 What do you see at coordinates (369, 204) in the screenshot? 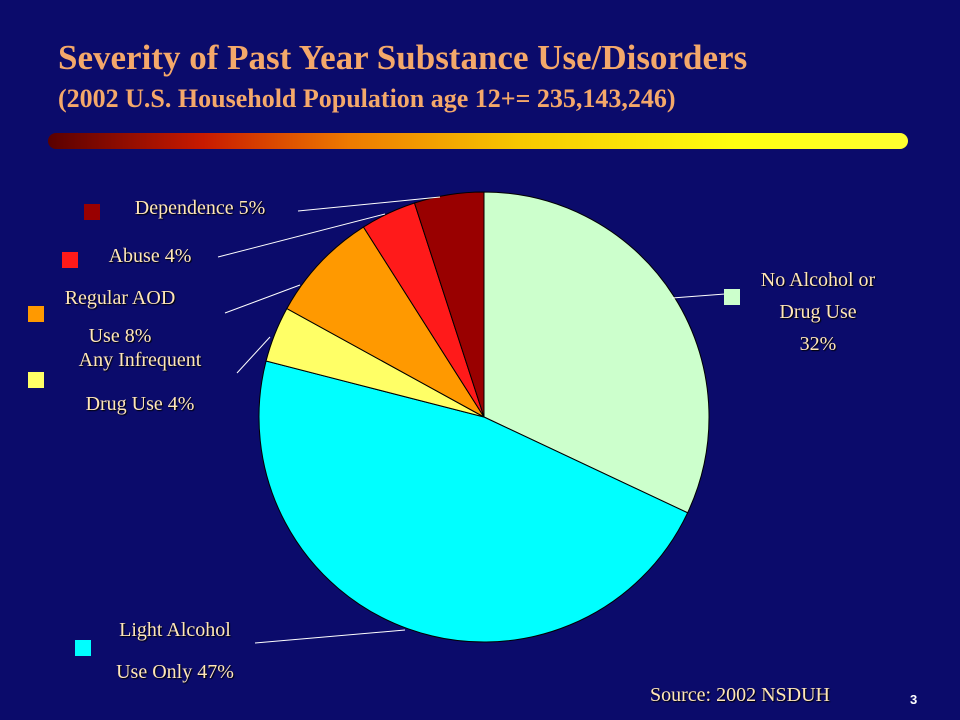
I see `leader-line-dependence` at bounding box center [369, 204].